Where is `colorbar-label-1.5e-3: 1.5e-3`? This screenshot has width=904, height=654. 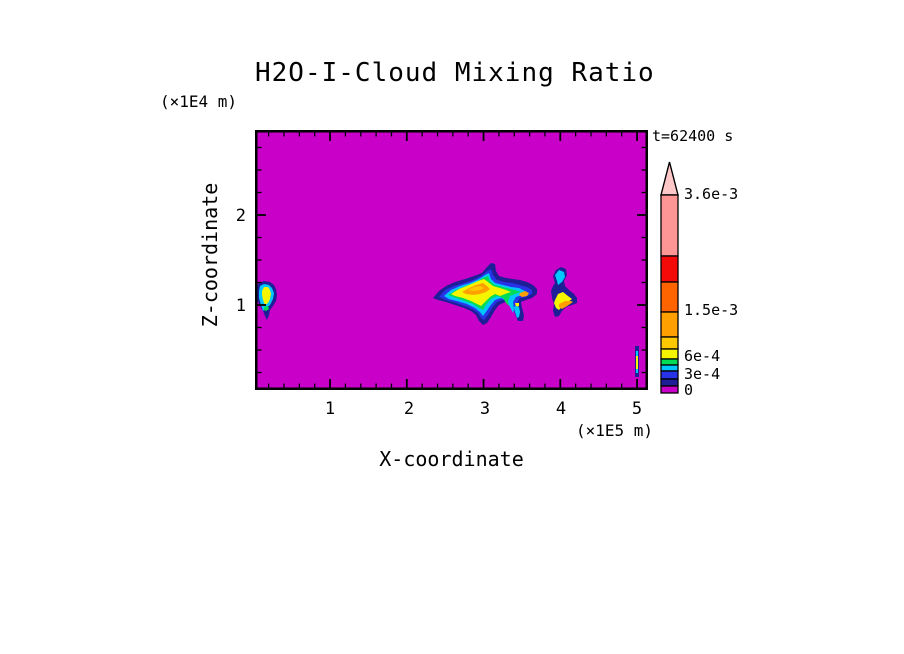
colorbar-label-1.5e-3: 1.5e-3 is located at coordinates (711, 310).